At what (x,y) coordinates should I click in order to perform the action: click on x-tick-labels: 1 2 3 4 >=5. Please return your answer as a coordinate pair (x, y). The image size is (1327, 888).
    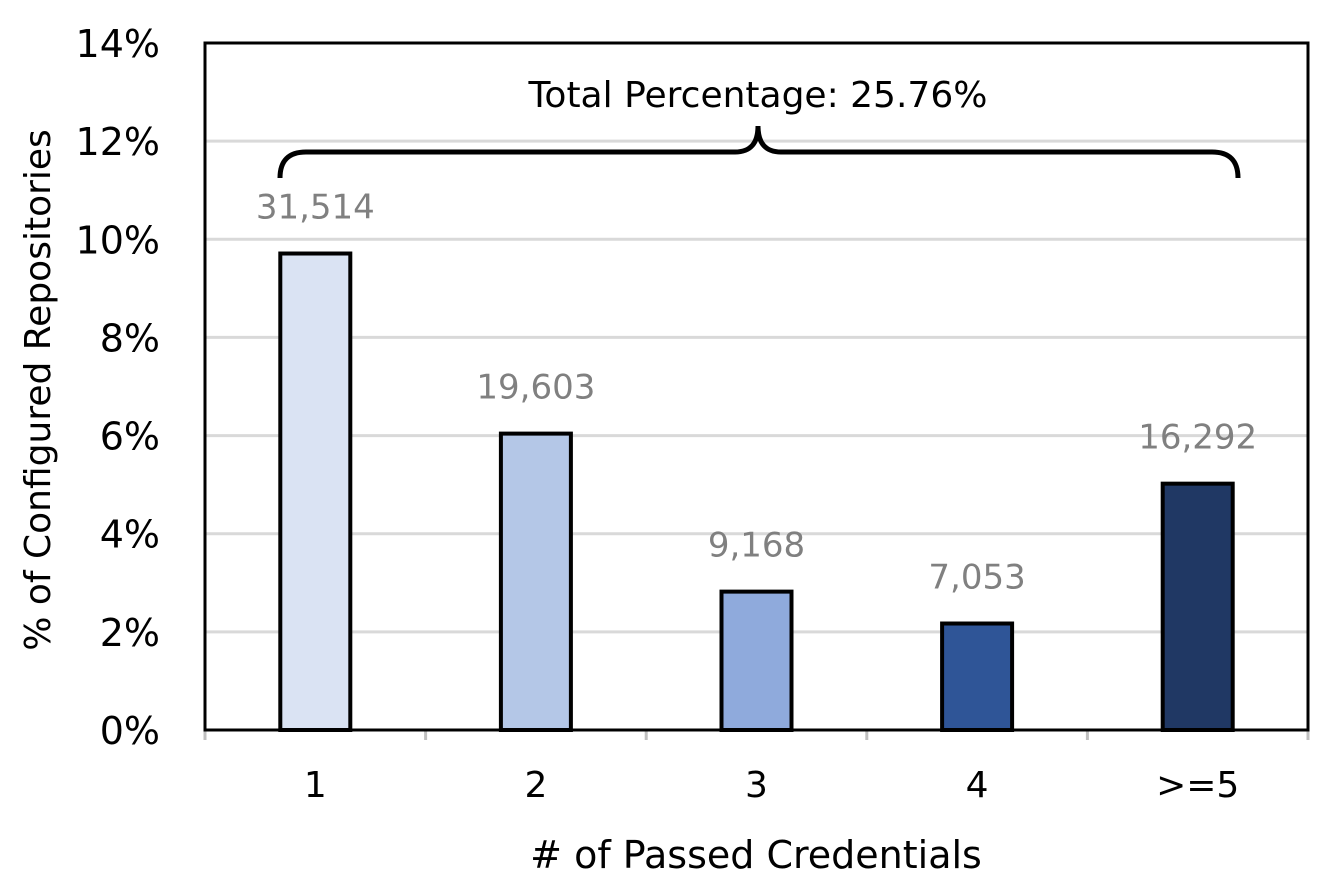
    Looking at the image, I should click on (771, 785).